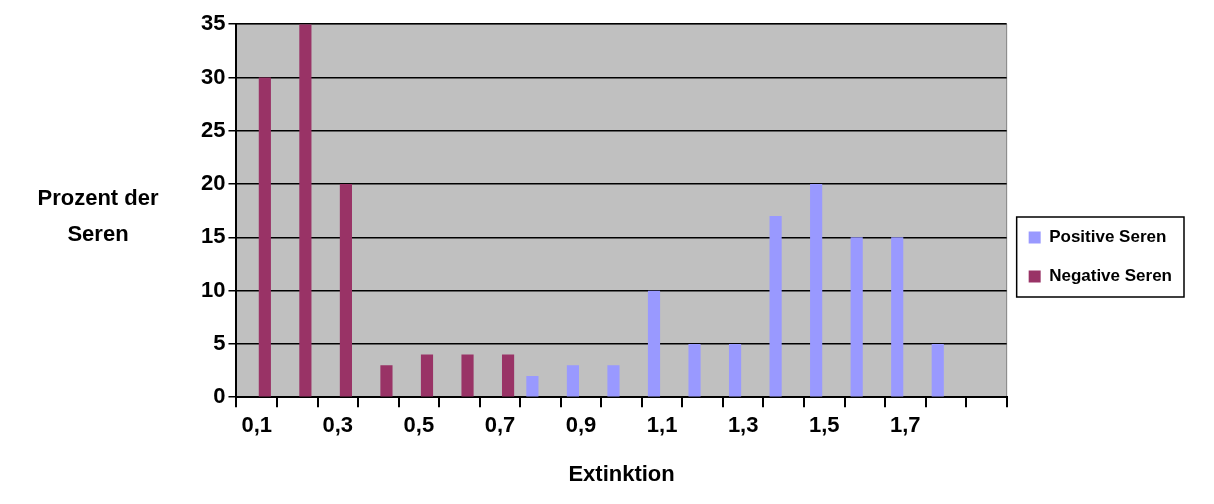 The image size is (1214, 504). What do you see at coordinates (213, 76) in the screenshot?
I see `y-tick-label: 30` at bounding box center [213, 76].